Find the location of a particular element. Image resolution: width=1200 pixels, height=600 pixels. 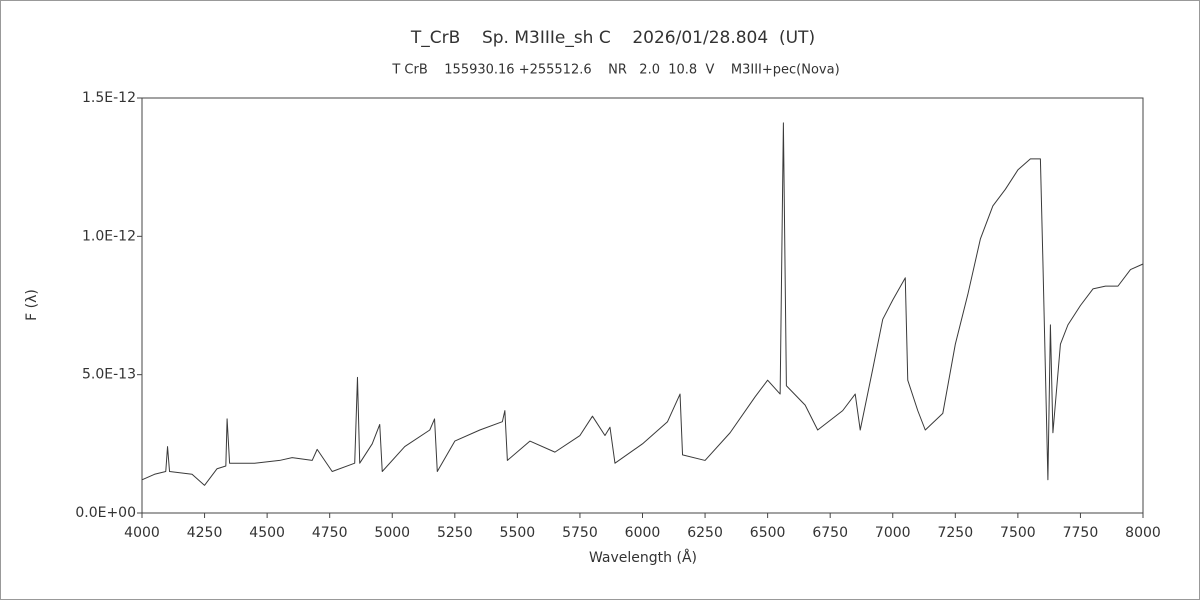

x-tick-label: 6000 is located at coordinates (643, 533).